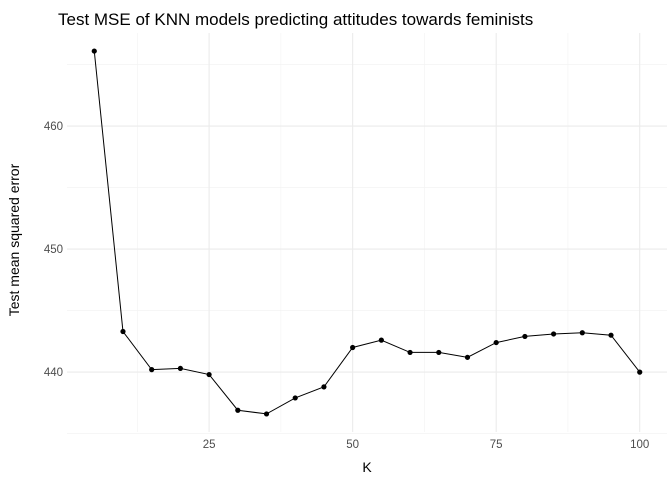  I want to click on y-tick-label: 440, so click(53, 373).